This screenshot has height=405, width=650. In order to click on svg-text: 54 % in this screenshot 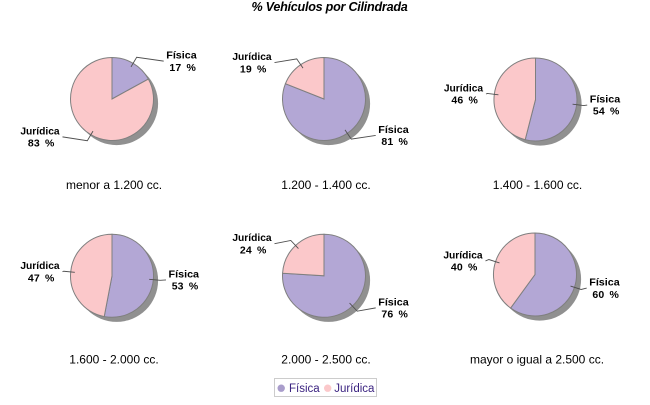, I will do `click(606, 112)`.